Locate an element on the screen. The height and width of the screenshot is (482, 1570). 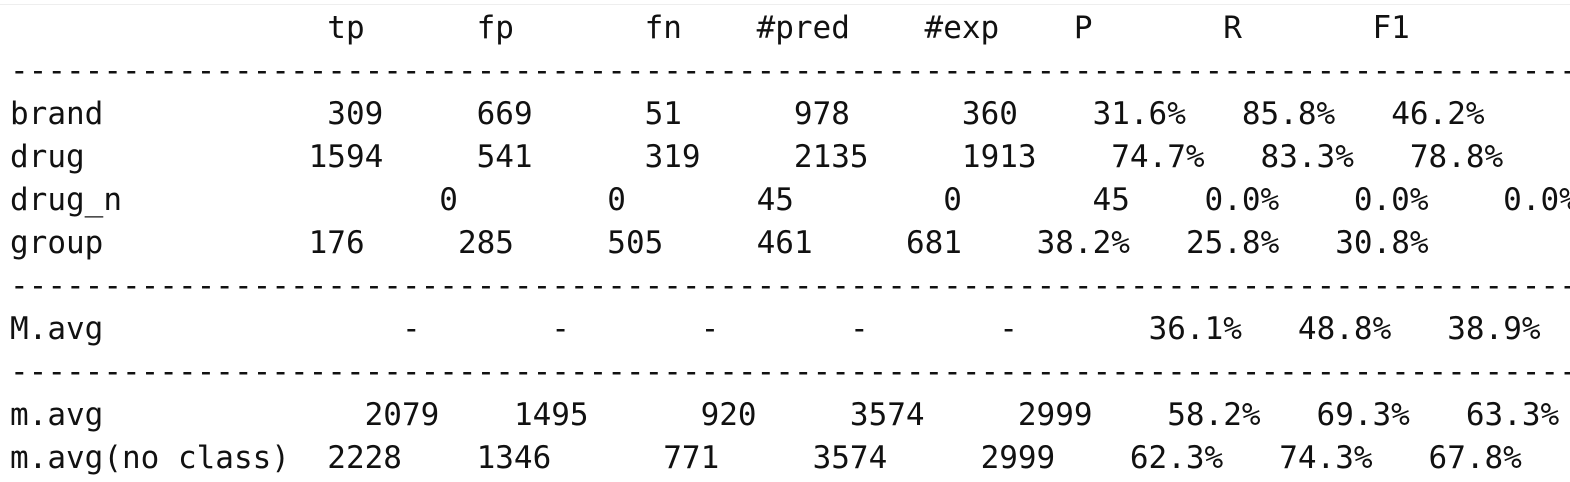
cell-fp: 1346 is located at coordinates (514, 458).